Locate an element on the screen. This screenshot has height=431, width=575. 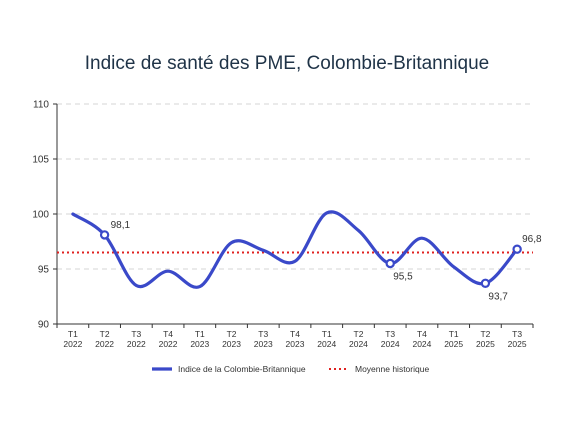
y-tick-label: 90 is located at coordinates (44, 325).